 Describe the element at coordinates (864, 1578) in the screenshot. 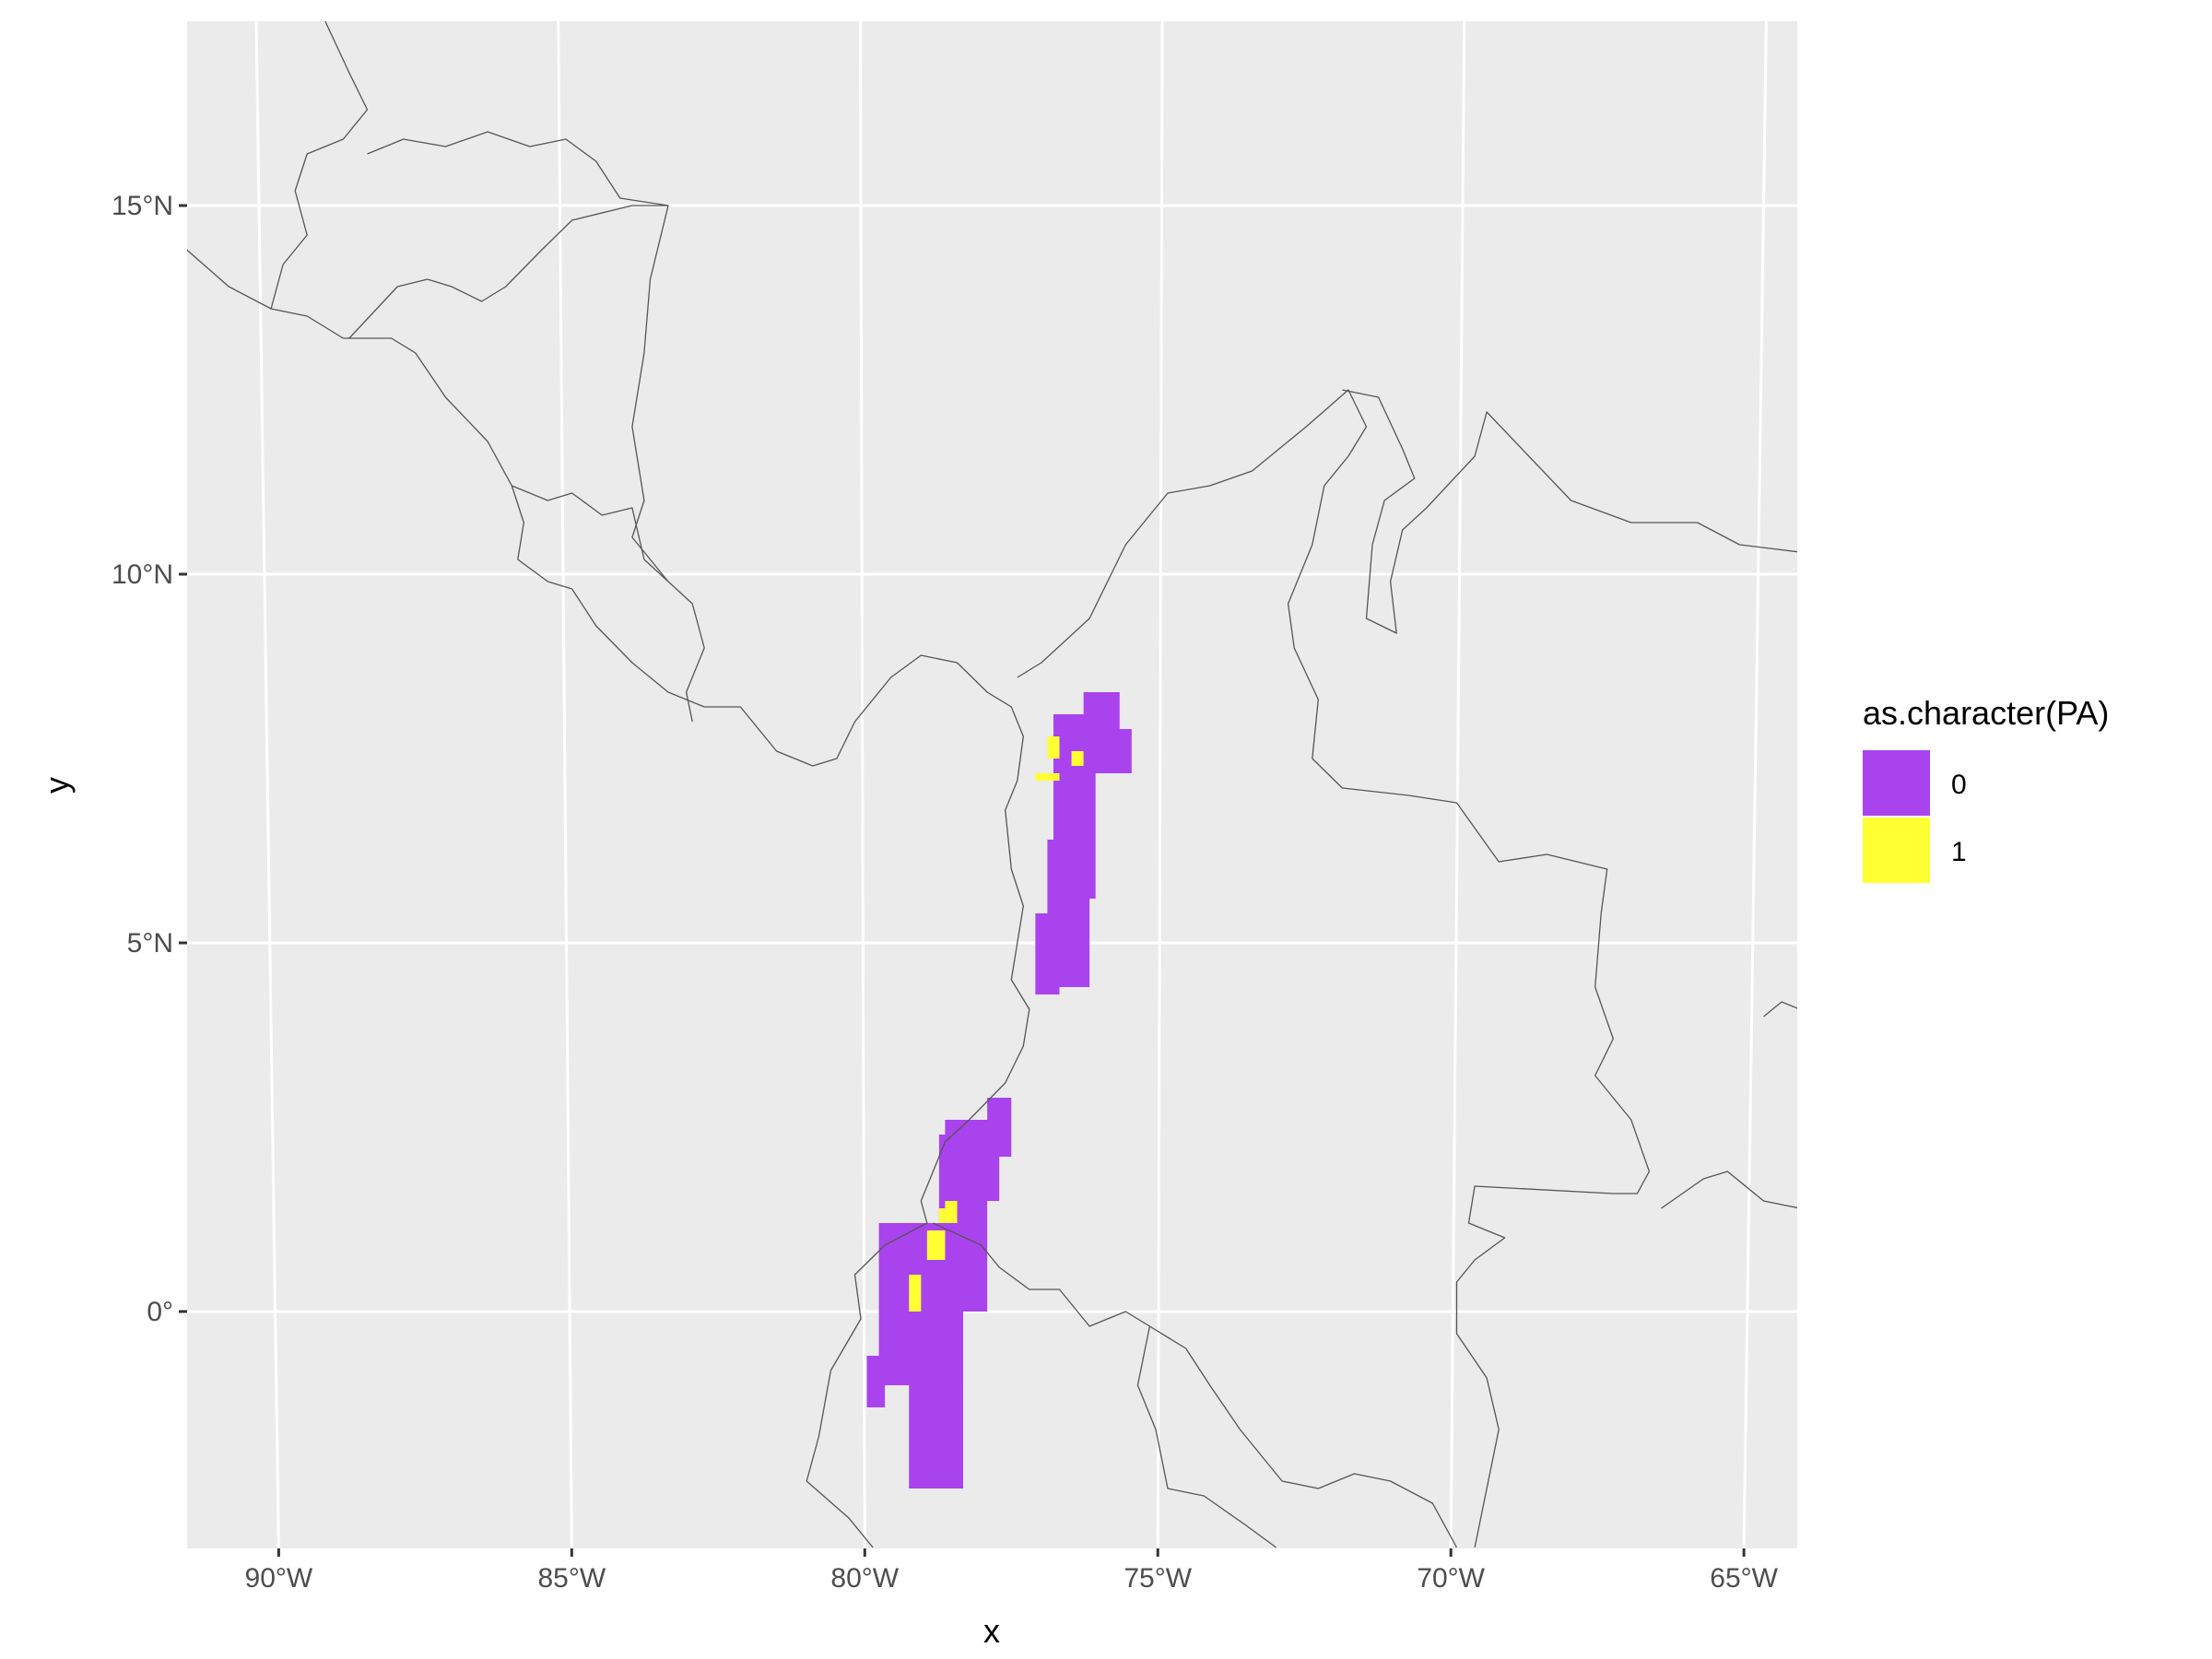

I see `x-tick-label-2: 80°W` at that location.